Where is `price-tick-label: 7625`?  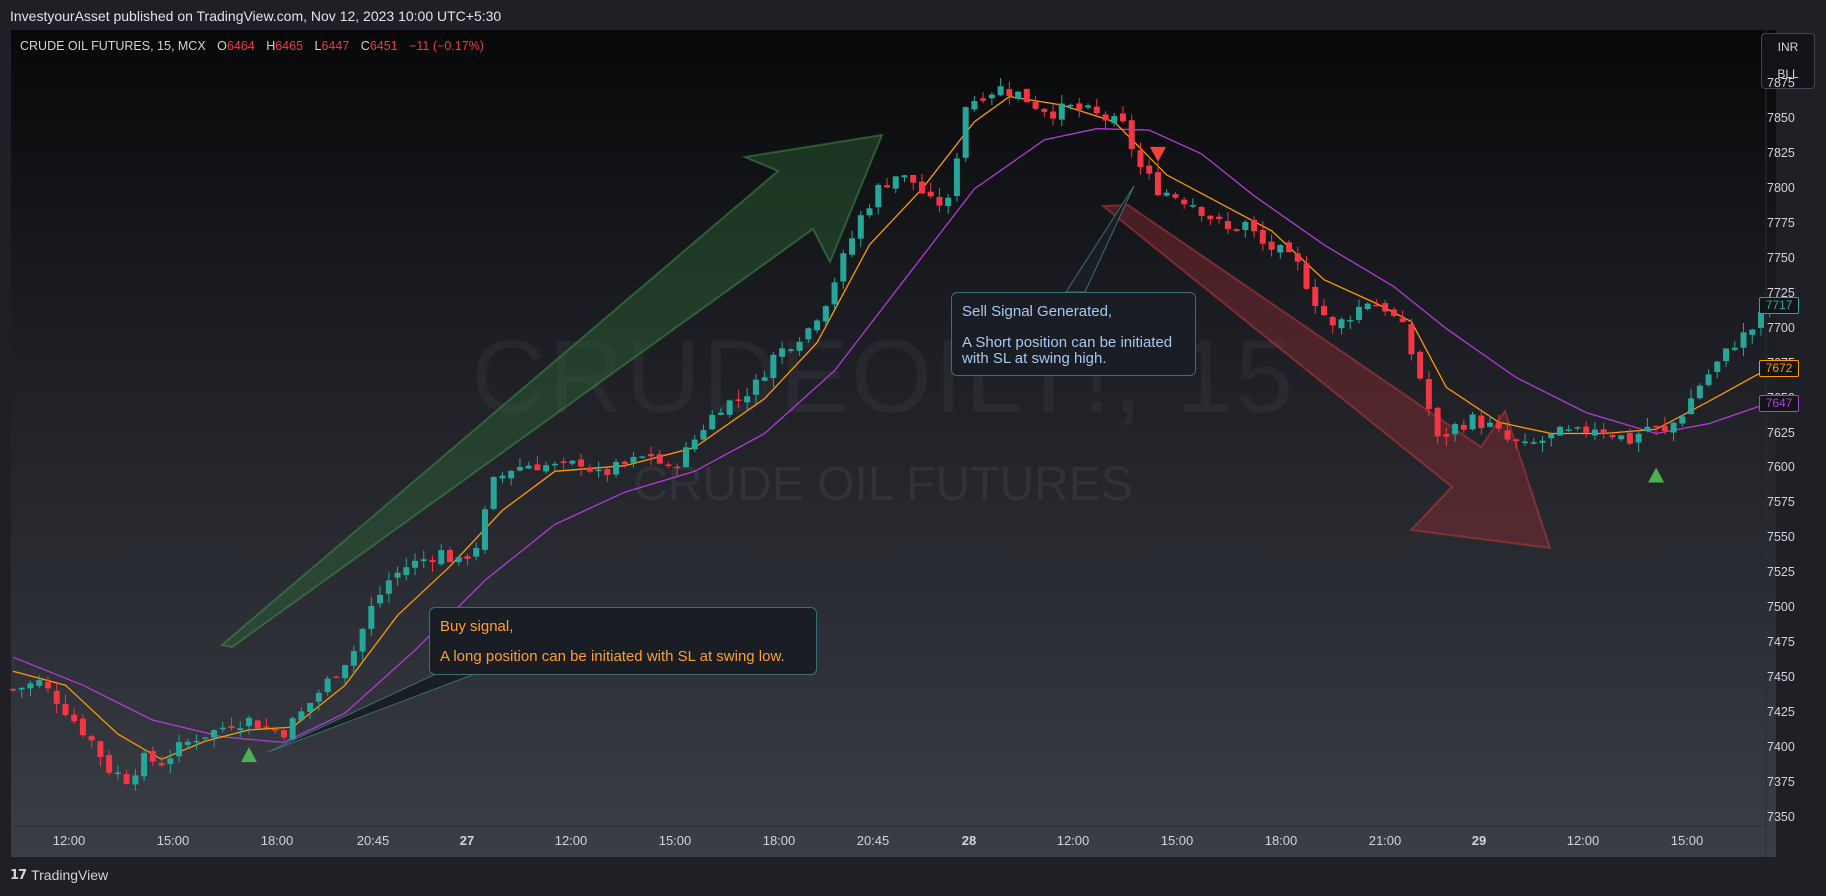
price-tick-label: 7625 is located at coordinates (1781, 432).